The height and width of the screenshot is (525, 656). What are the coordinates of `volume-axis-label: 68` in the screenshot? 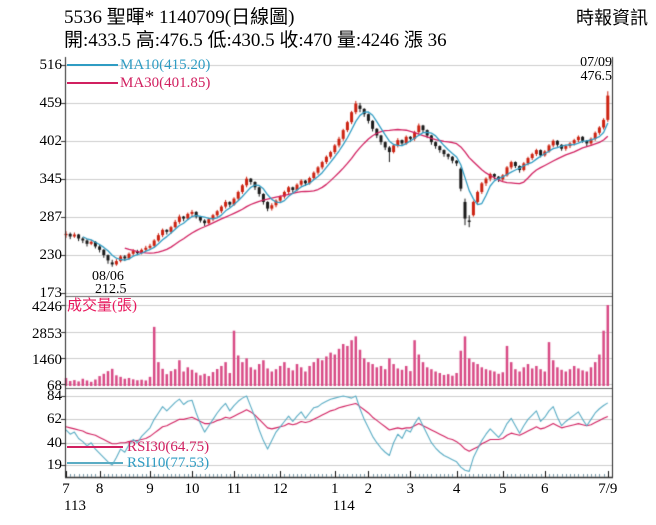 It's located at (54, 386).